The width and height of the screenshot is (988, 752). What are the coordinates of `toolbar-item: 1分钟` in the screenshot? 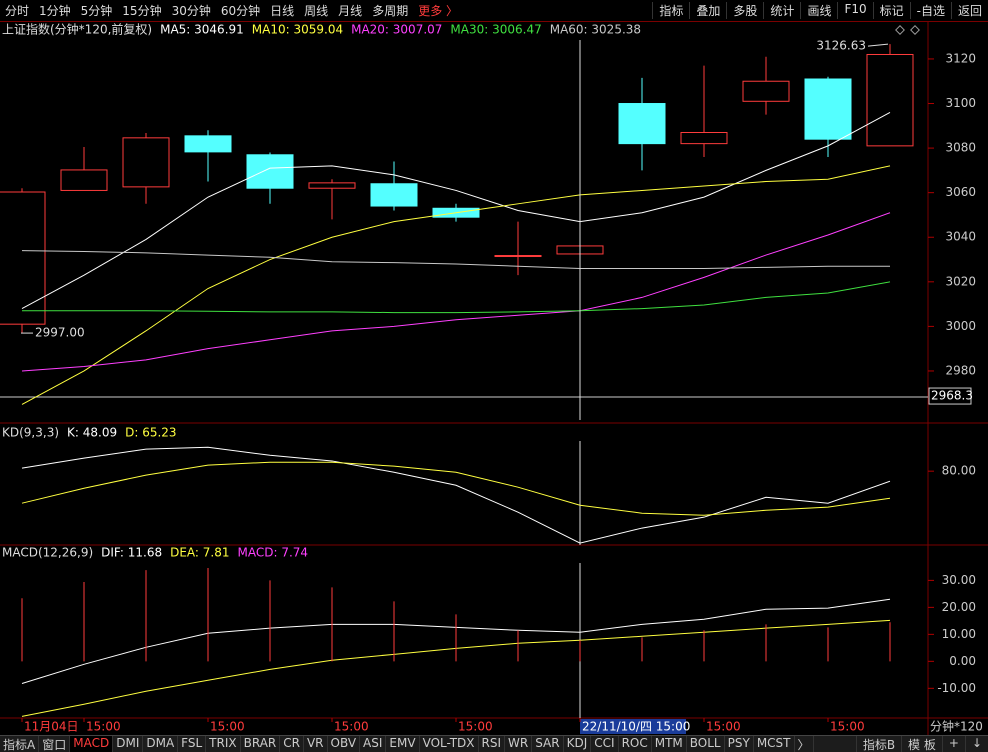 It's located at (55, 11).